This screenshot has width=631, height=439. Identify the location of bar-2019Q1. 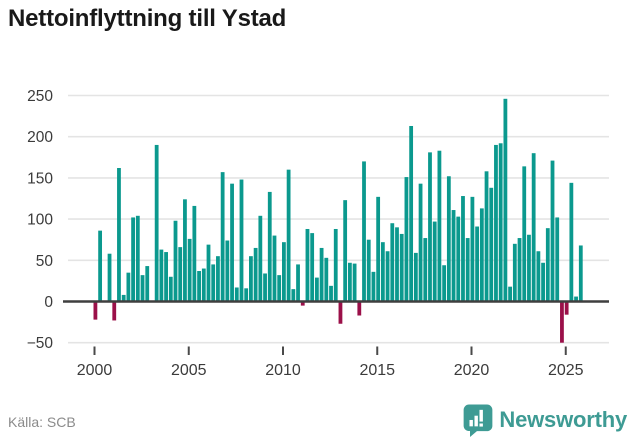
(453, 256).